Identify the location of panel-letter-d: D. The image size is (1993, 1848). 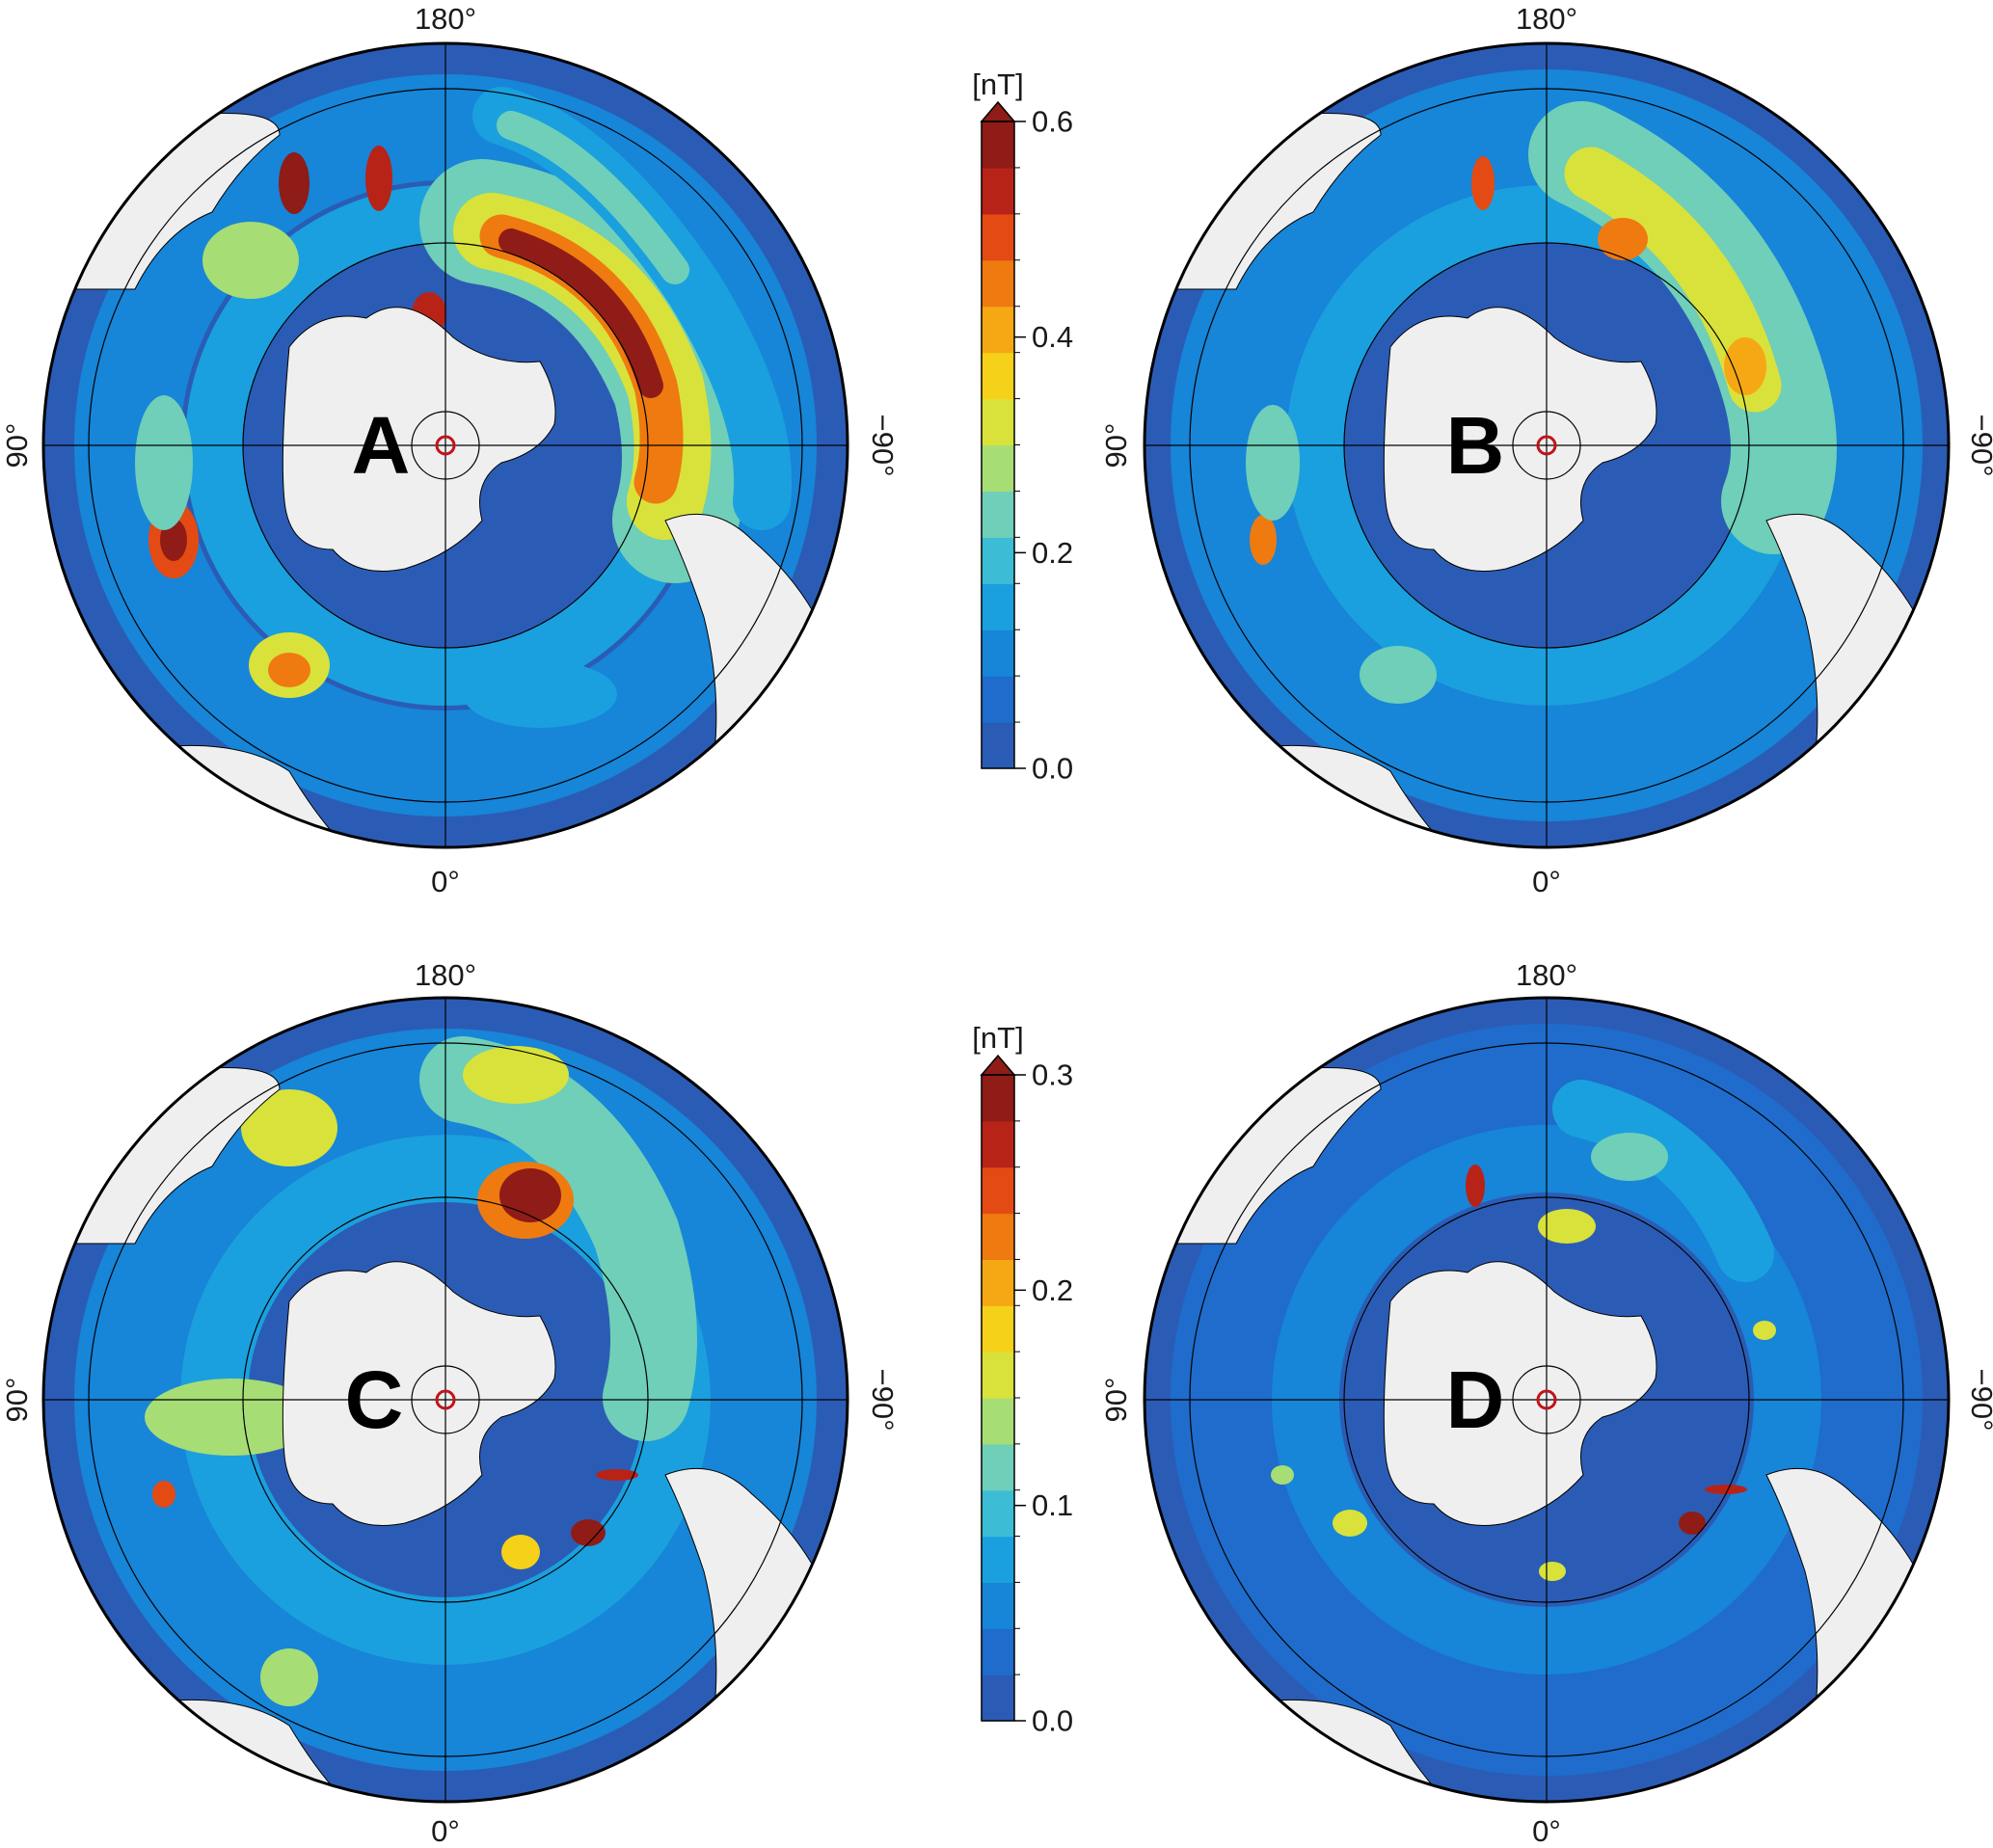
(1475, 1400).